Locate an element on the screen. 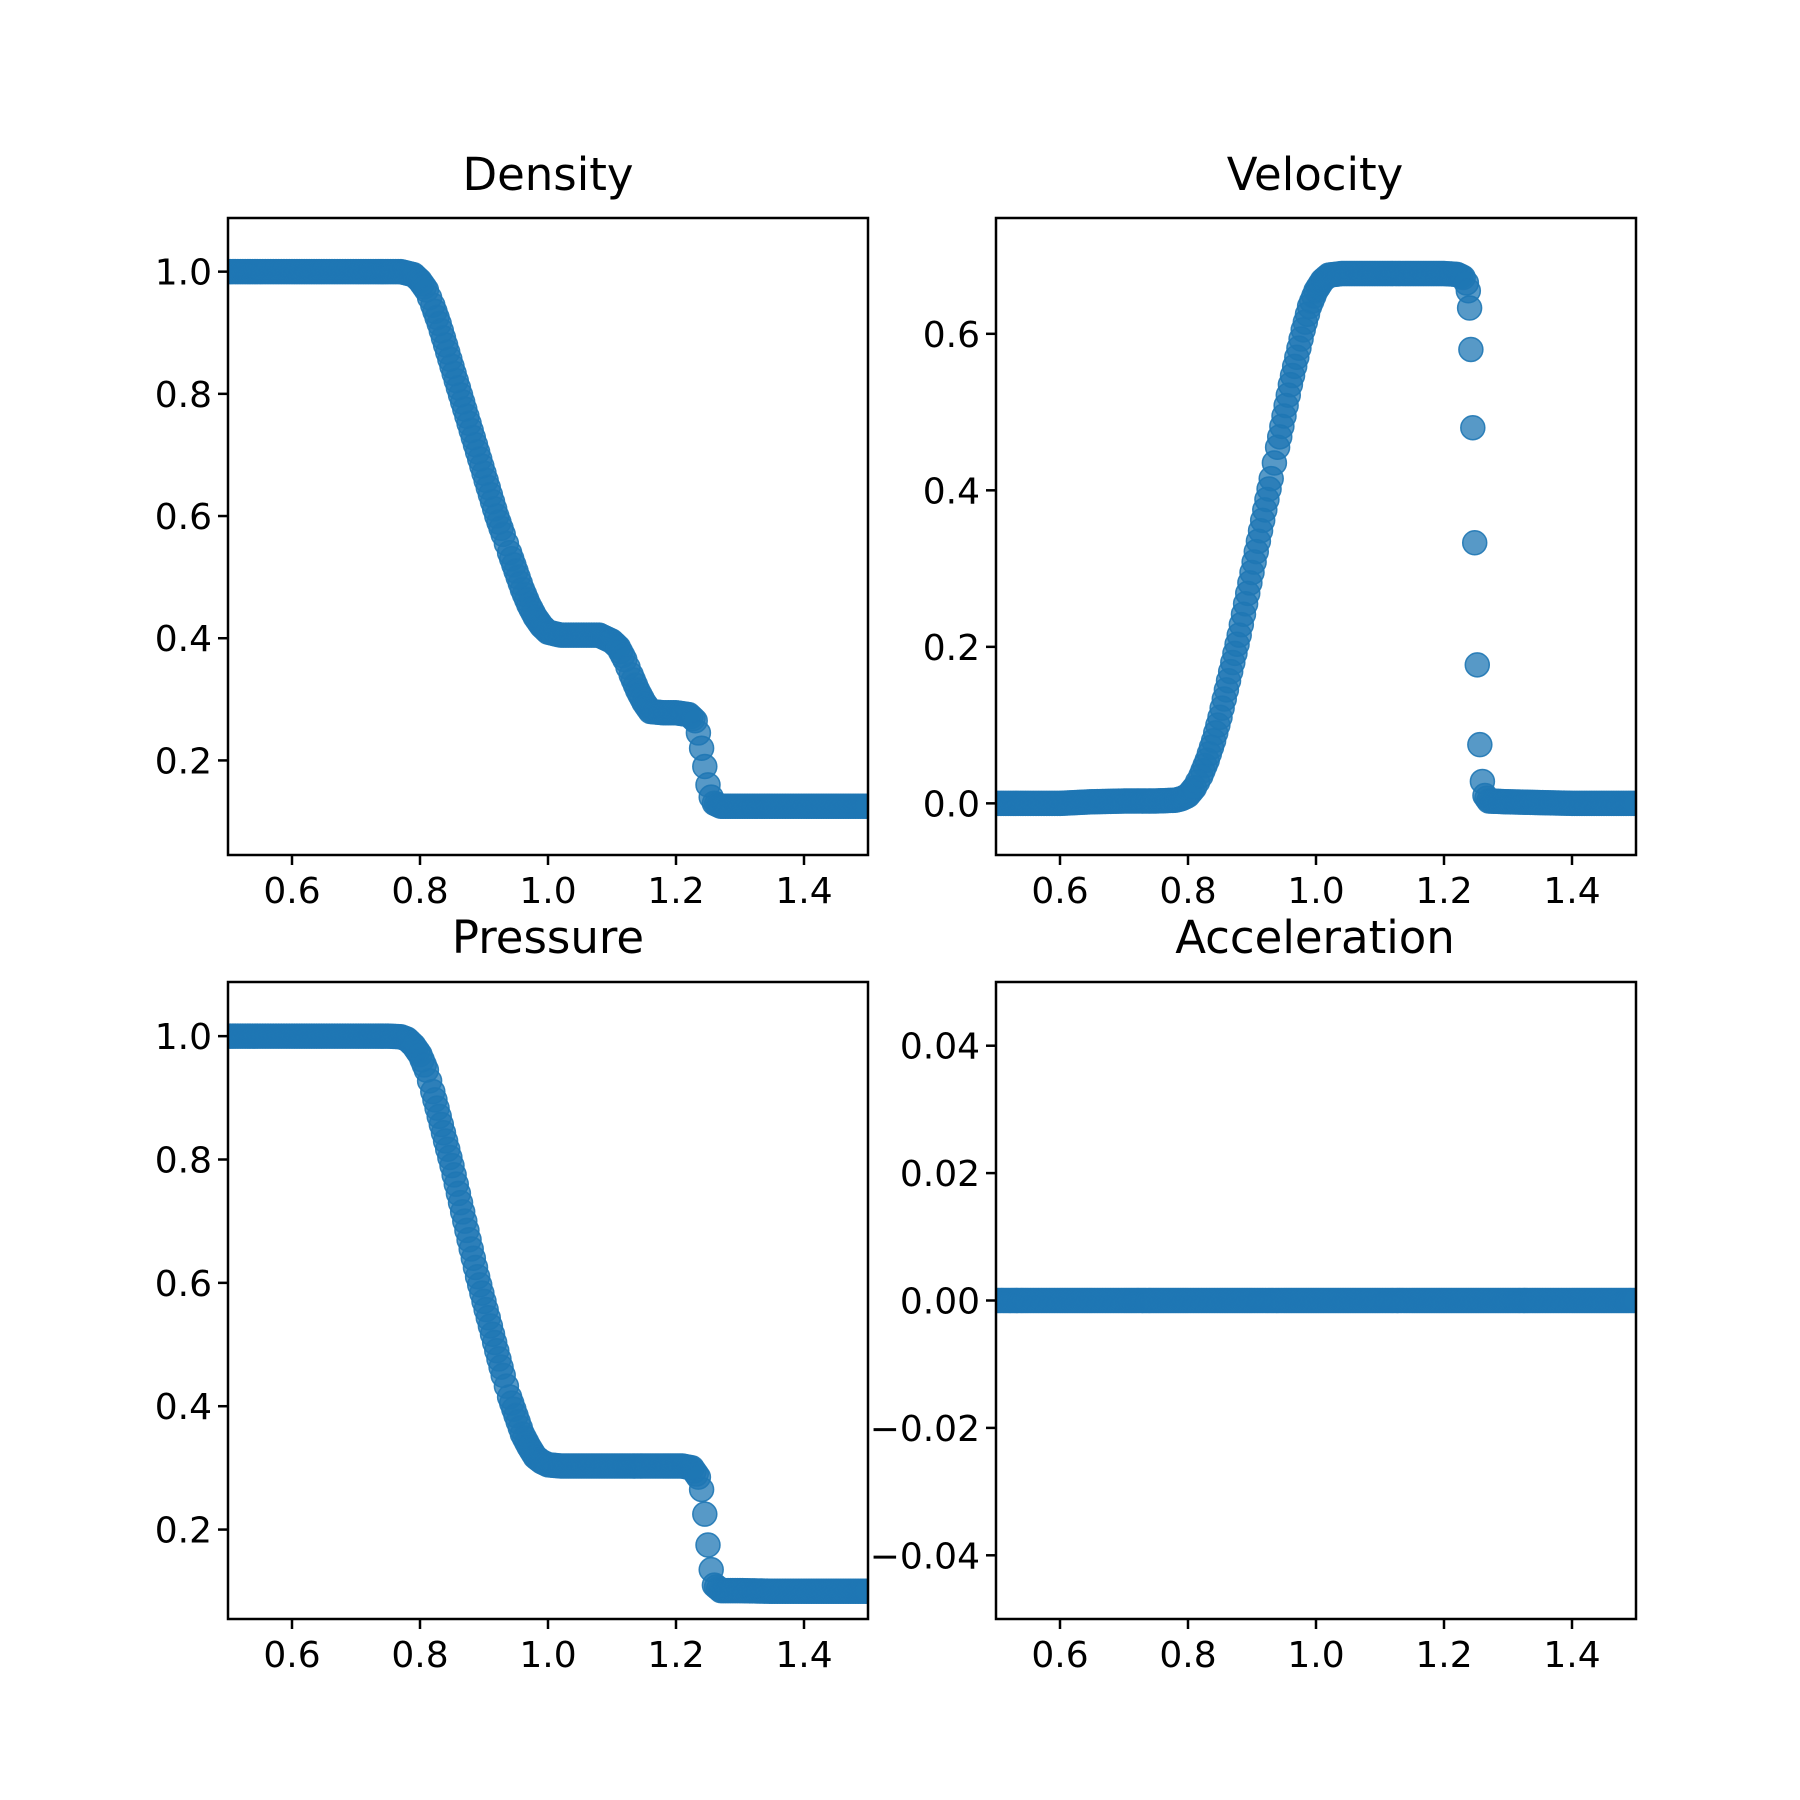  pressure-ytick-label: 0.2 is located at coordinates (183, 1531).